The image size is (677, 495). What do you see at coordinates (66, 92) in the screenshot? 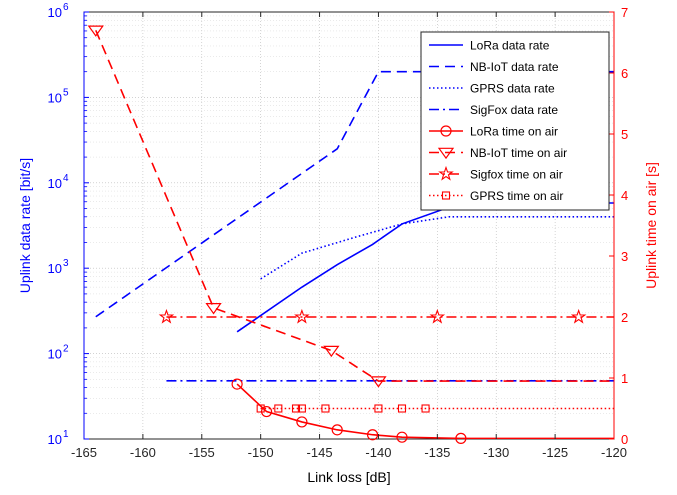
I see `y-left-tick-exponent: 5` at bounding box center [66, 92].